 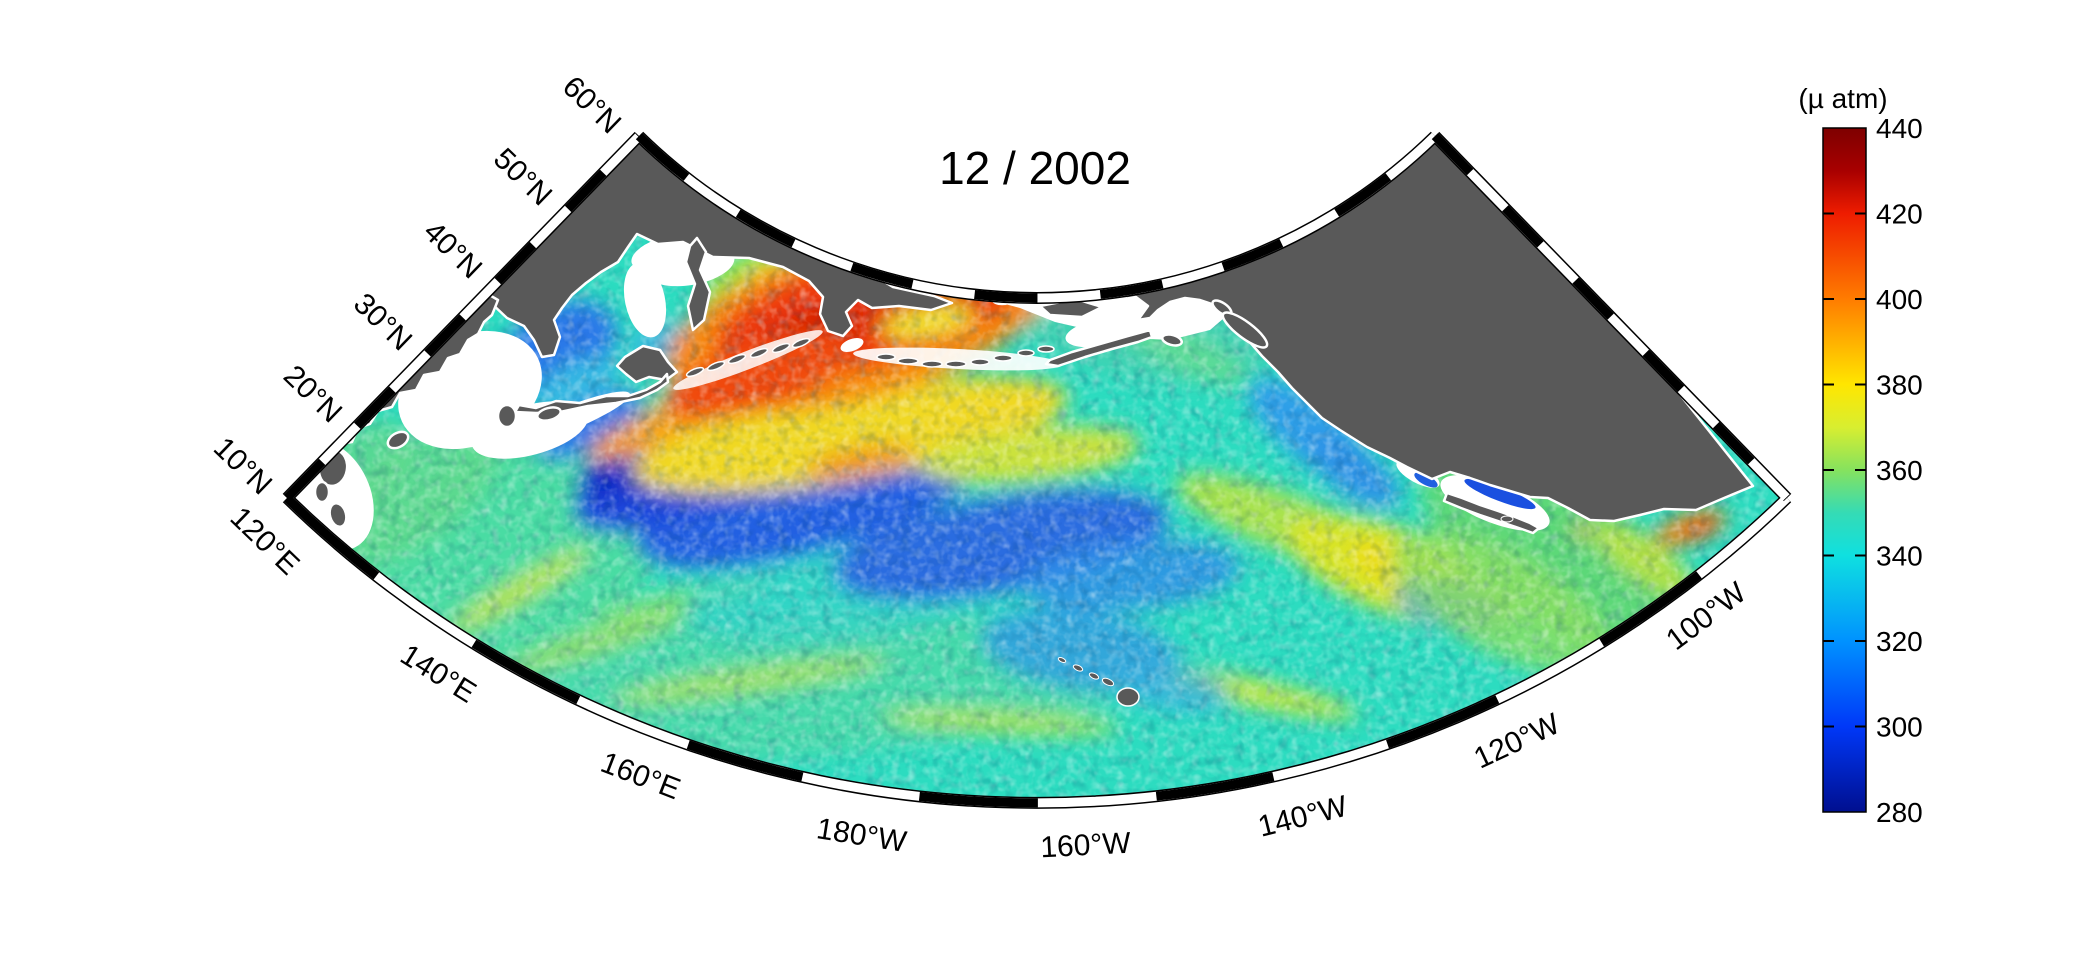 I want to click on cb-label-320: 320, so click(x=1899, y=641).